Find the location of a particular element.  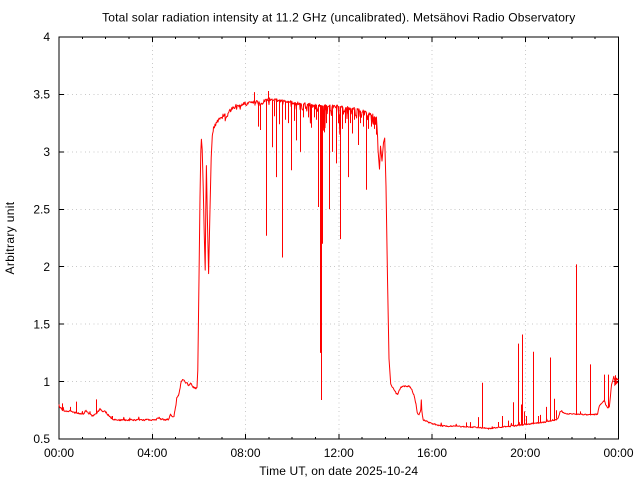

svg-text: 2.5 is located at coordinates (41, 209).